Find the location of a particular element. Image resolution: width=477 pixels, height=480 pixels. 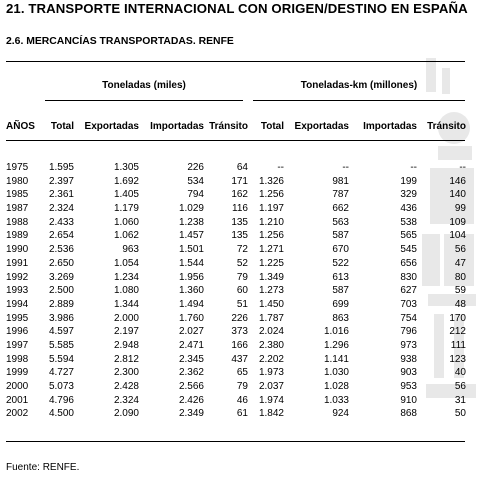

cell-exportadas-t: 2.090 is located at coordinates (126, 414).